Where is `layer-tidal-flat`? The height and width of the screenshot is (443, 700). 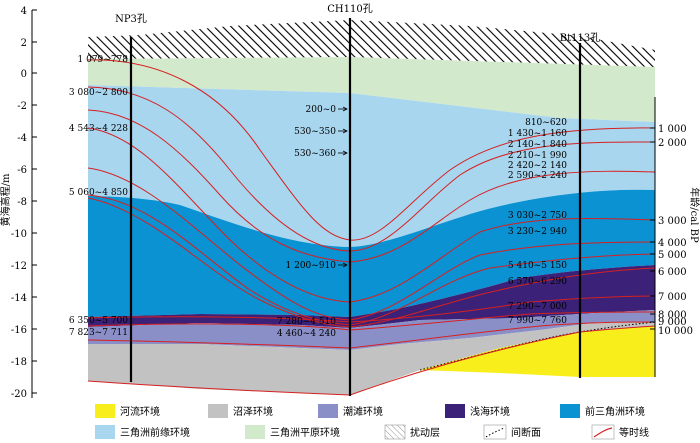 layer-tidal-flat is located at coordinates (371, 330).